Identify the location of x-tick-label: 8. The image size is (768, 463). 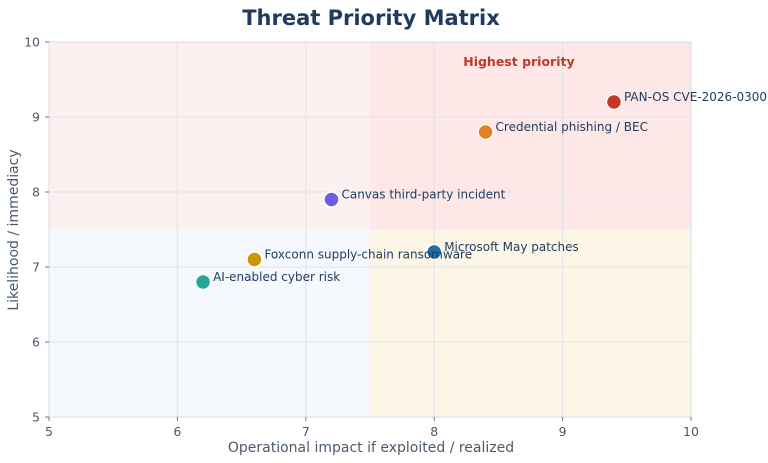
(434, 431).